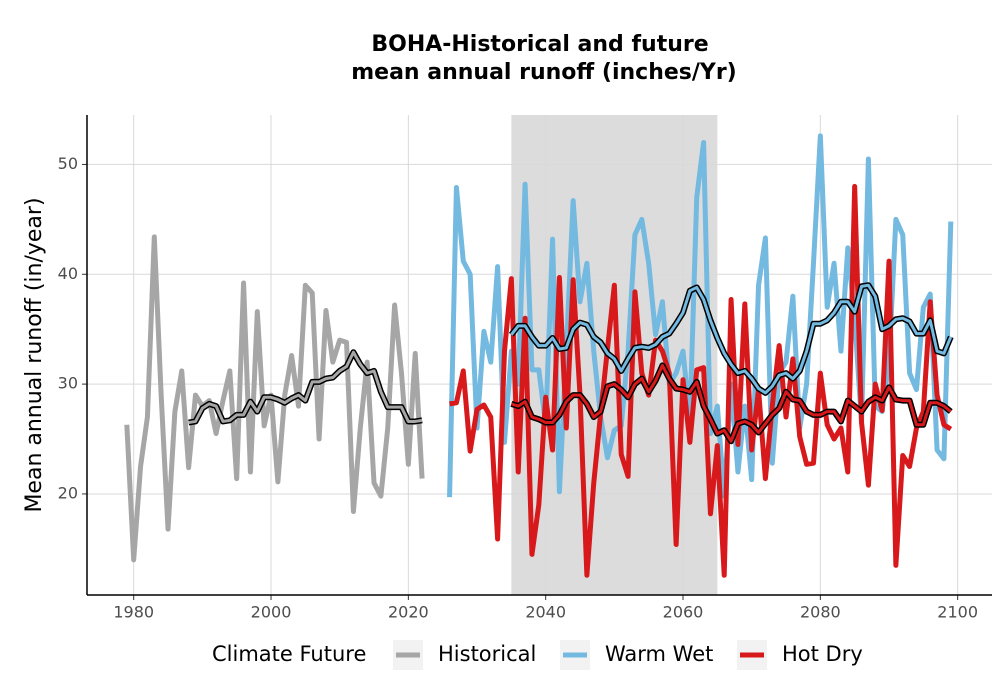 This screenshot has height=700, width=1000. I want to click on x-tick-label: 2020, so click(408, 612).